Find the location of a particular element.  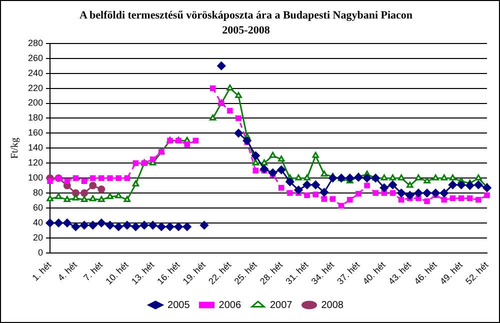

legend-label: 2007 is located at coordinates (281, 305).